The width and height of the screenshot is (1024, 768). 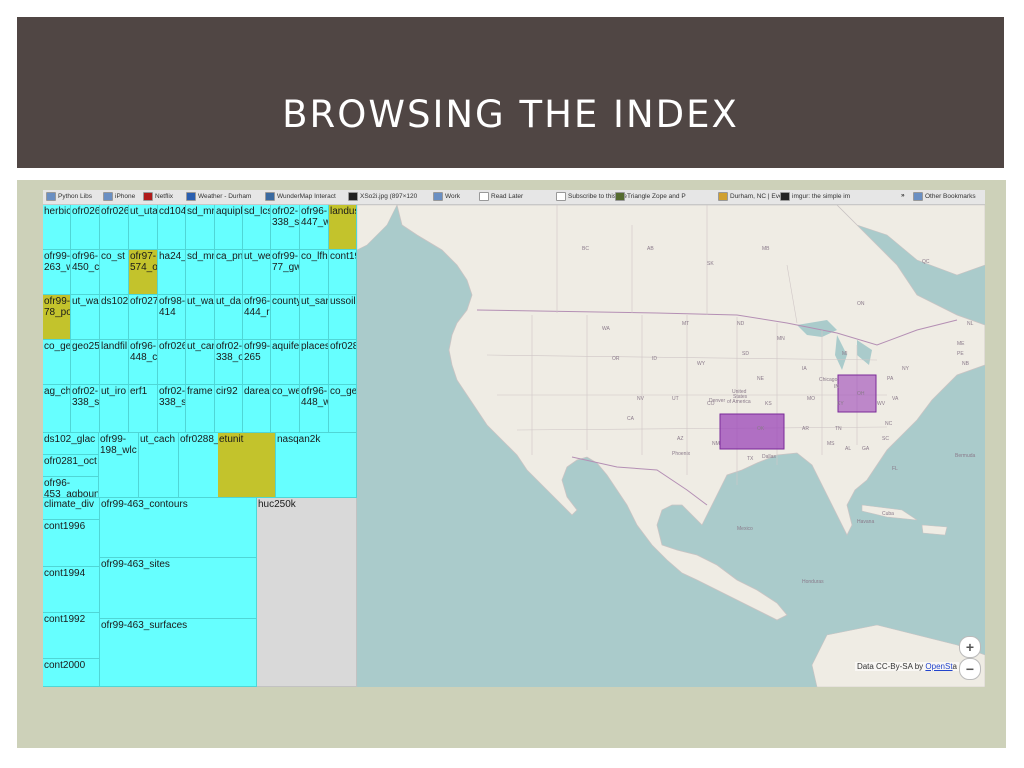 I want to click on bookmark-item: Subscribe to this fee, so click(x=591, y=196).